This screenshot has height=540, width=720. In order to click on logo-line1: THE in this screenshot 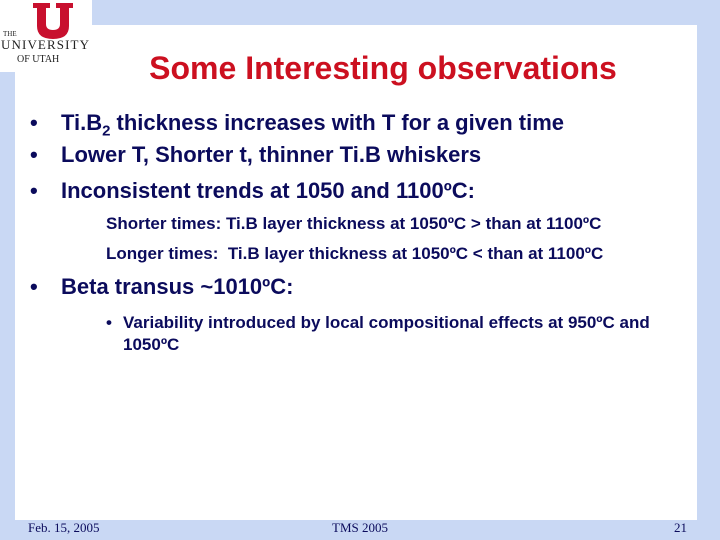, I will do `click(10, 34)`.